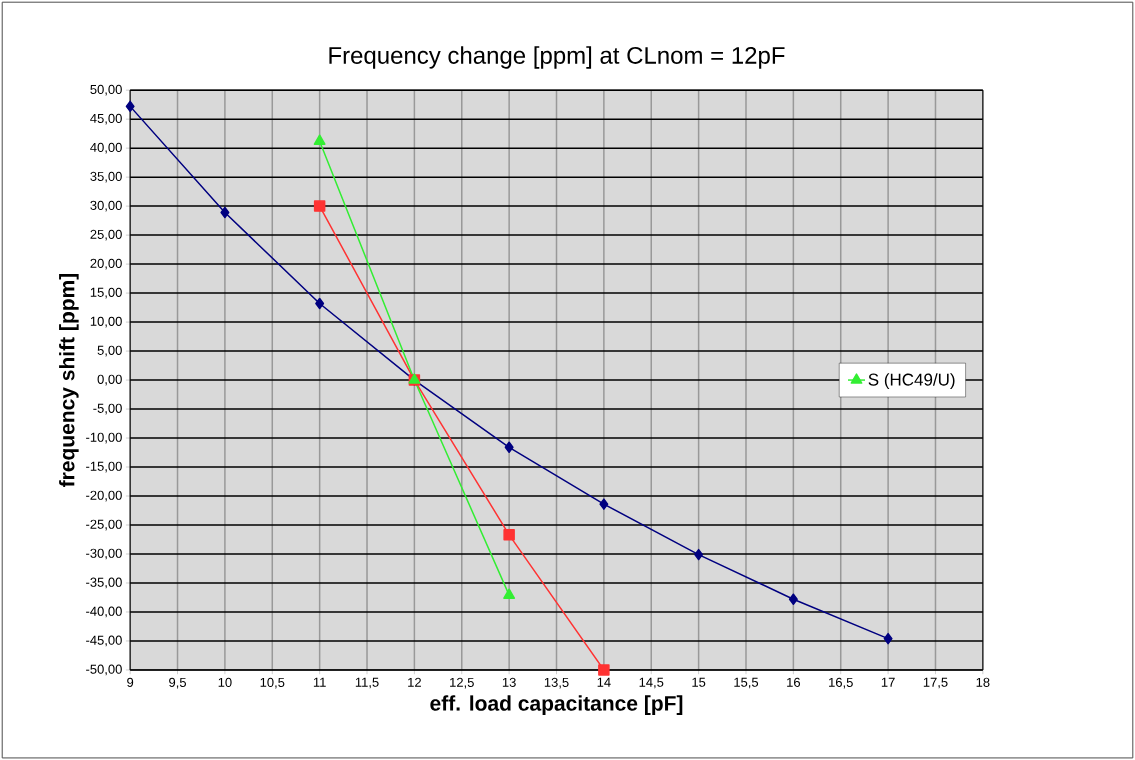 The height and width of the screenshot is (760, 1135). Describe the element at coordinates (319, 682) in the screenshot. I see `x-tick-label: 11` at that location.